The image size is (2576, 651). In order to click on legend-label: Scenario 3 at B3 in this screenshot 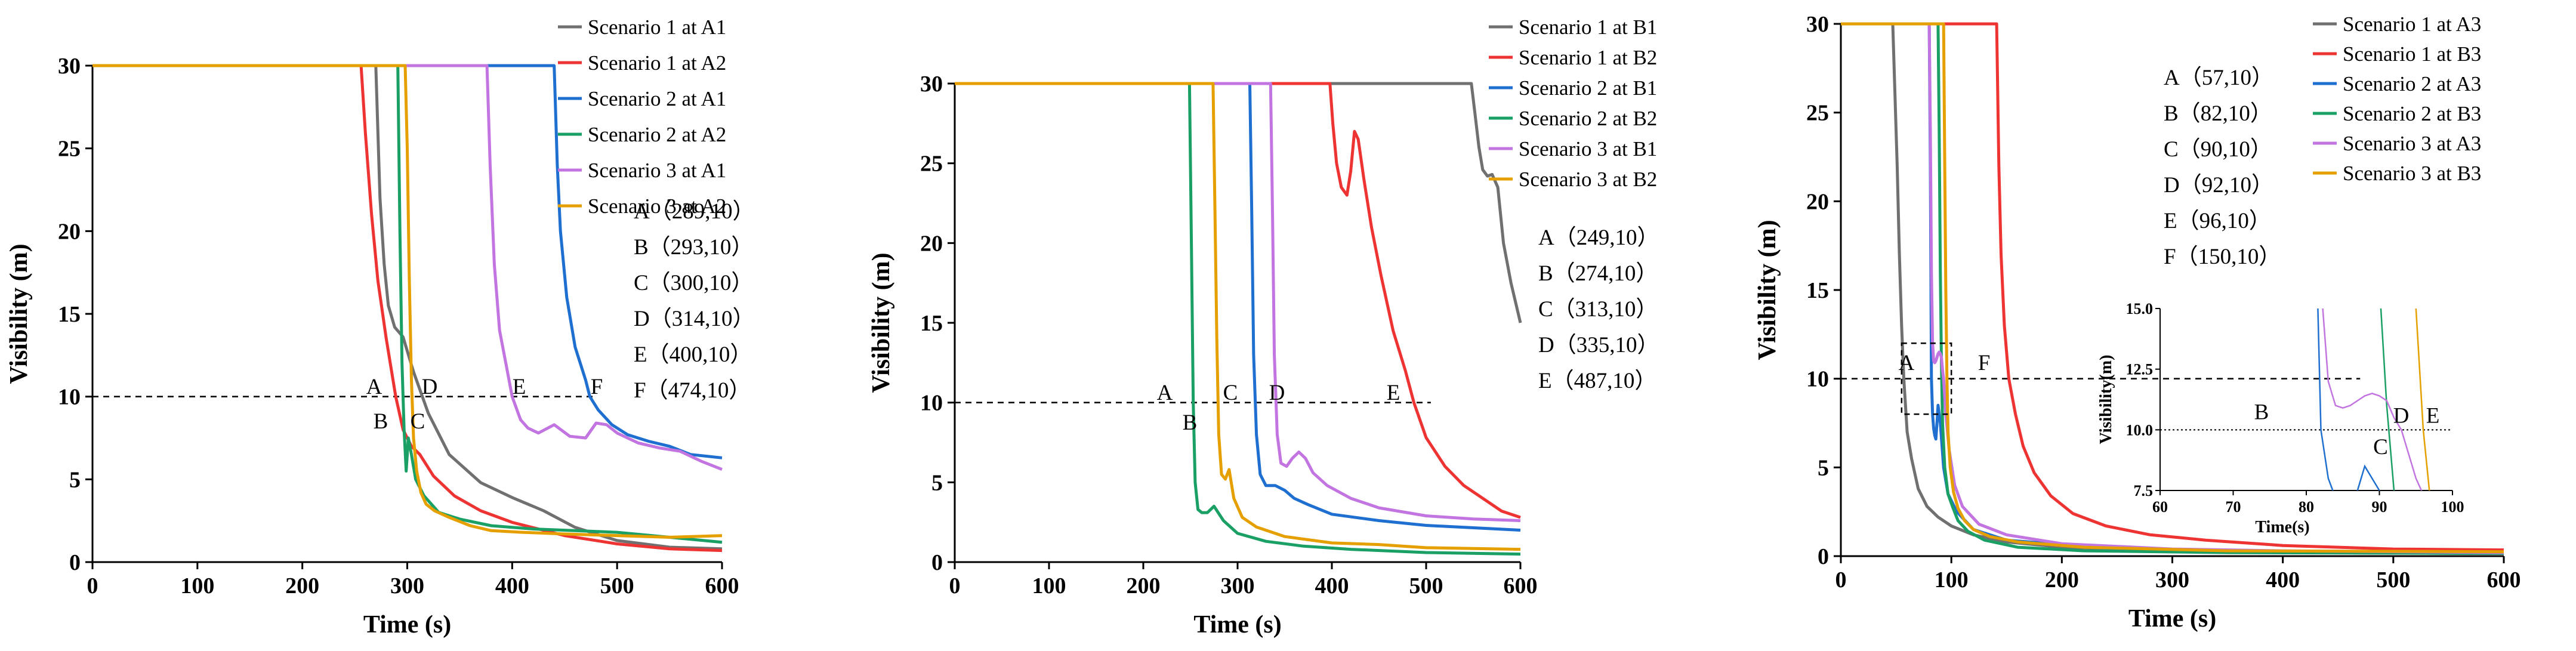, I will do `click(2412, 173)`.